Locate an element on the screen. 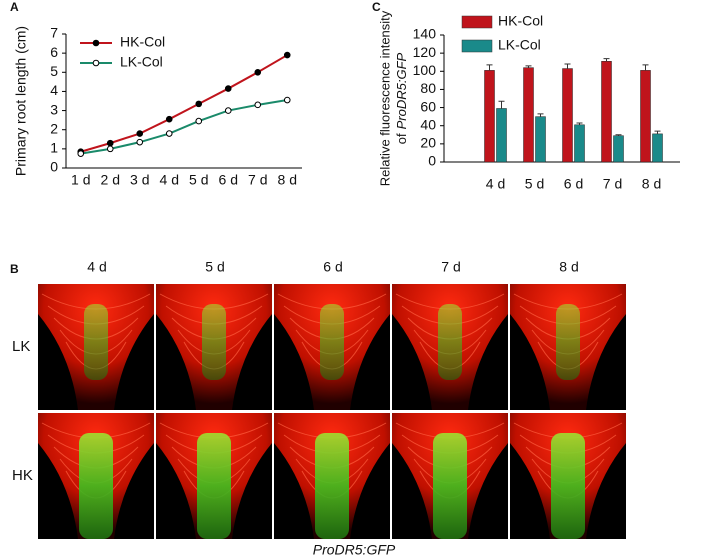 Image resolution: width=709 pixels, height=560 pixels. x-tick-label: 7 d is located at coordinates (612, 184).